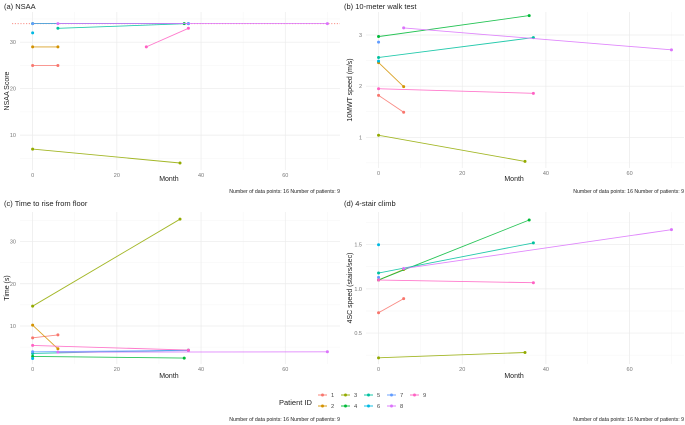 Image resolution: width=685 pixels, height=425 pixels. I want to click on y-tick-label: 1.0, so click(358, 290).